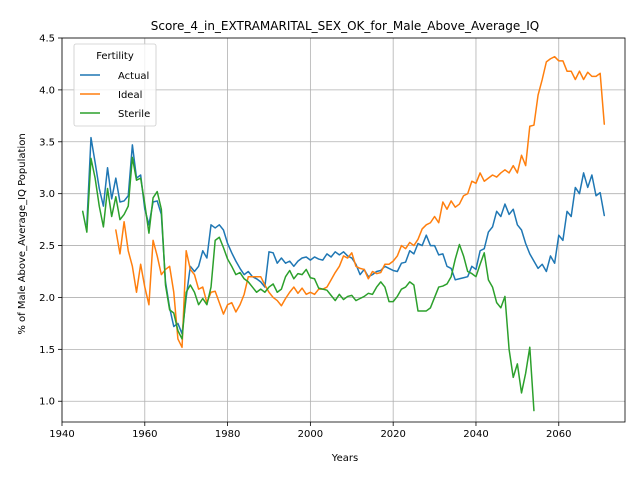  Describe the element at coordinates (47, 142) in the screenshot. I see `y-tick-label: 3.5` at that location.